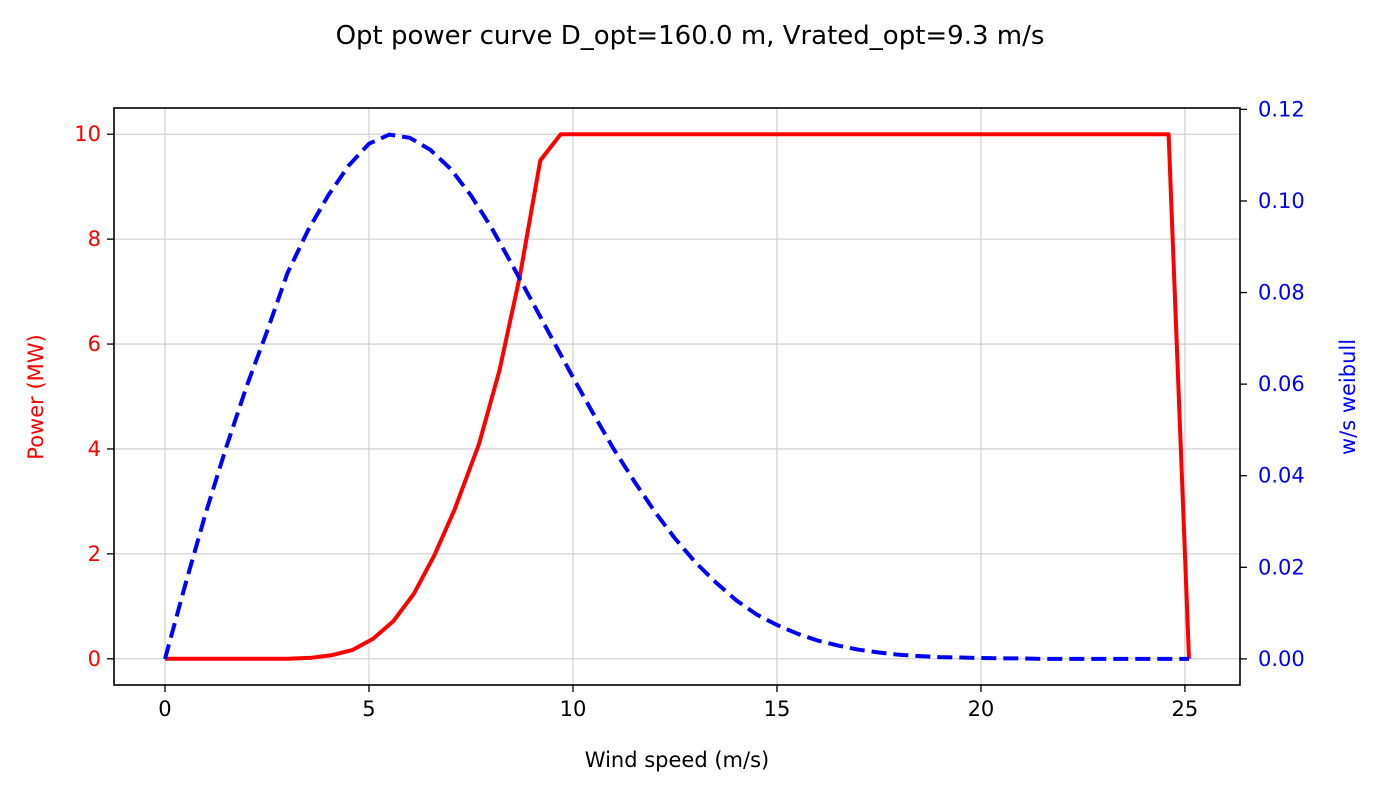 The width and height of the screenshot is (1380, 793). I want to click on x-tick-label: 15, so click(777, 709).